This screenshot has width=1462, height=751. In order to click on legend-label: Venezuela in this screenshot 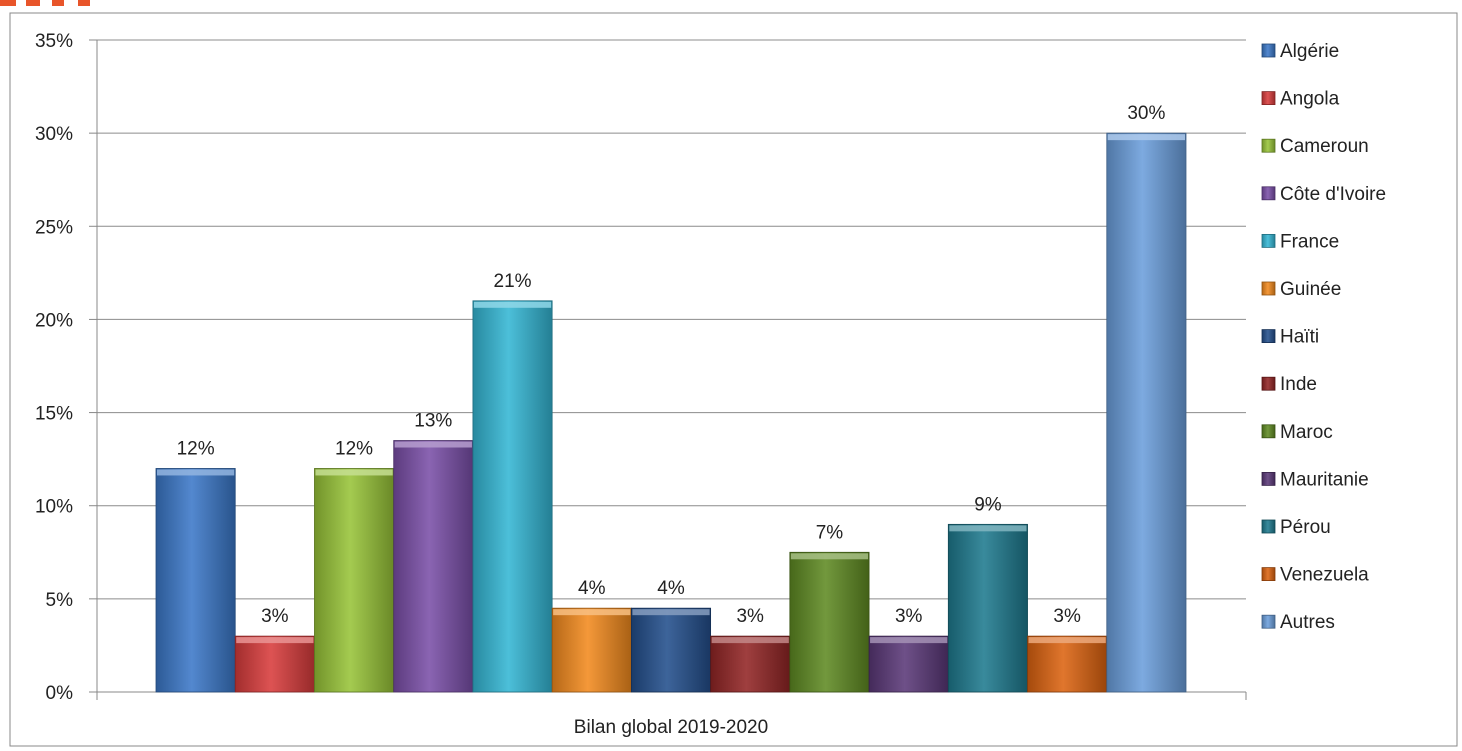, I will do `click(1324, 575)`.